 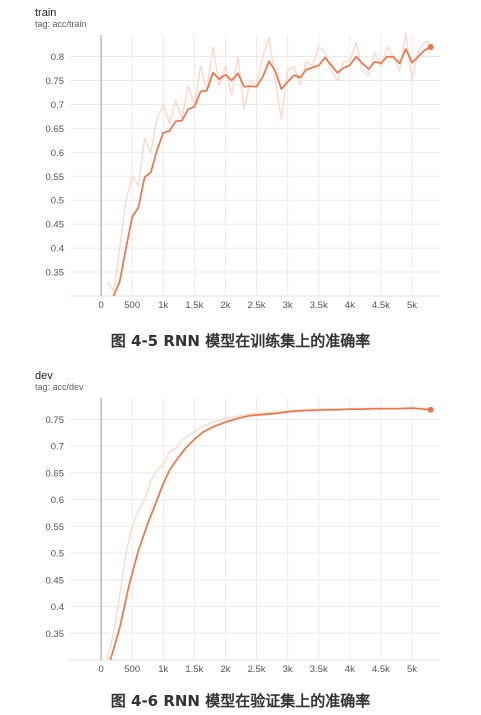 I want to click on figure-caption: 图 4-5 RNN 模型在训练集上的准确率, so click(x=240, y=341).